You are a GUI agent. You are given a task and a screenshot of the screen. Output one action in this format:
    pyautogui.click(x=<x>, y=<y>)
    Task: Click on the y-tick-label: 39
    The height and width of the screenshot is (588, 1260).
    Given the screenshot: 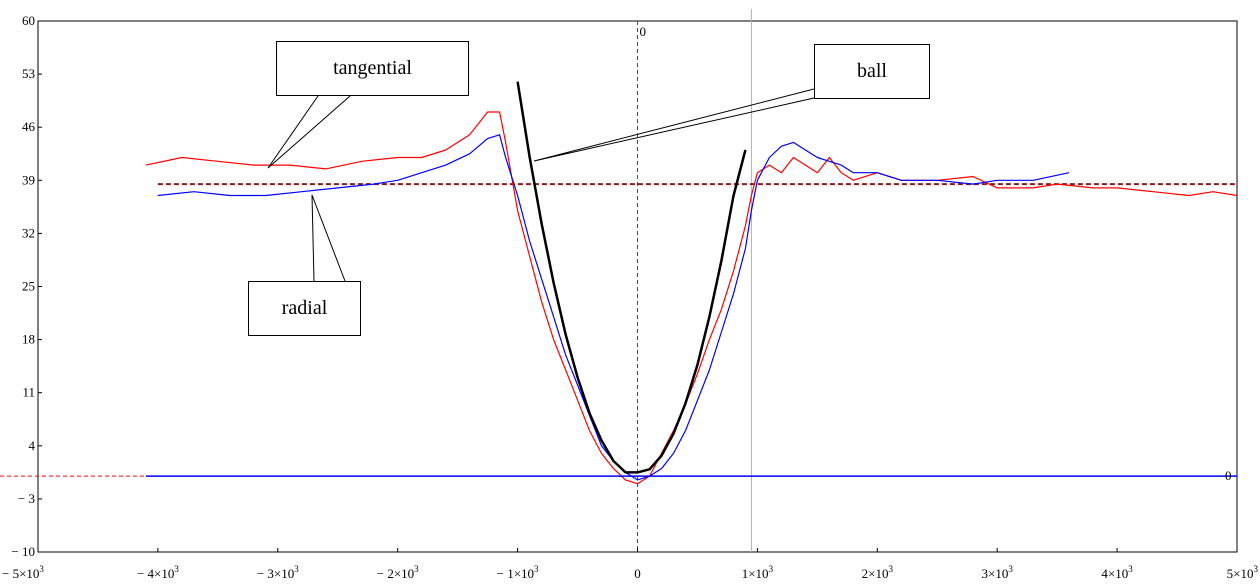 What is the action you would take?
    pyautogui.click(x=28, y=179)
    